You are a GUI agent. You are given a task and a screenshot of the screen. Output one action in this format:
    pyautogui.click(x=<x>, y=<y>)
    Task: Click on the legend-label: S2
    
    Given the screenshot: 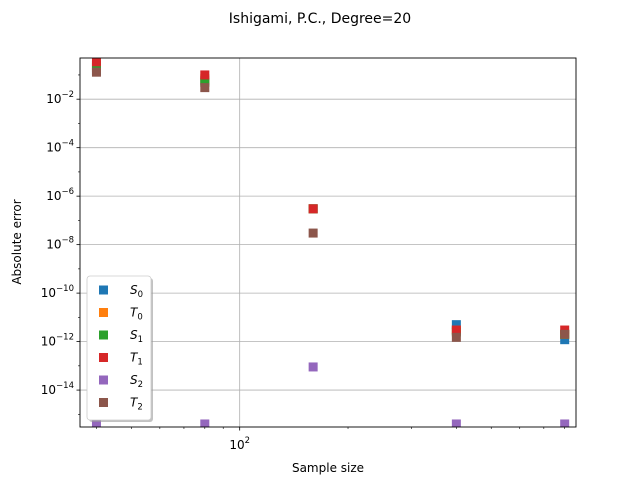 What is the action you would take?
    pyautogui.click(x=136, y=381)
    